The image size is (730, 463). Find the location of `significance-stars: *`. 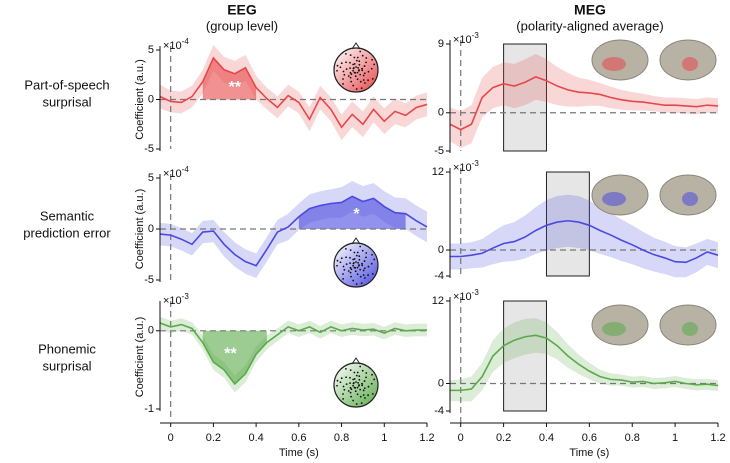

significance-stars: * is located at coordinates (356, 214).